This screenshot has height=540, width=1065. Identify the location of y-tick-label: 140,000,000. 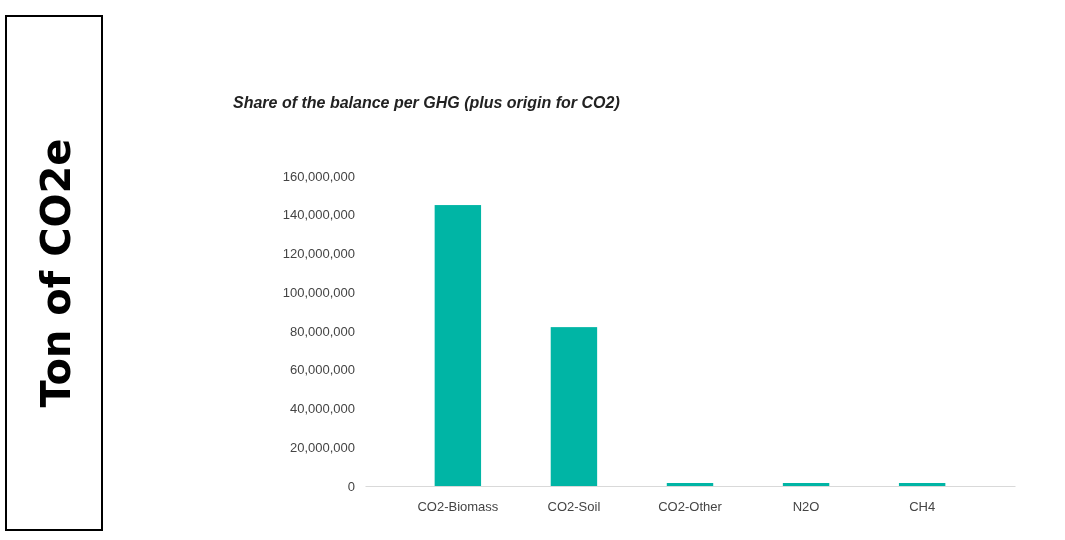
(318, 215).